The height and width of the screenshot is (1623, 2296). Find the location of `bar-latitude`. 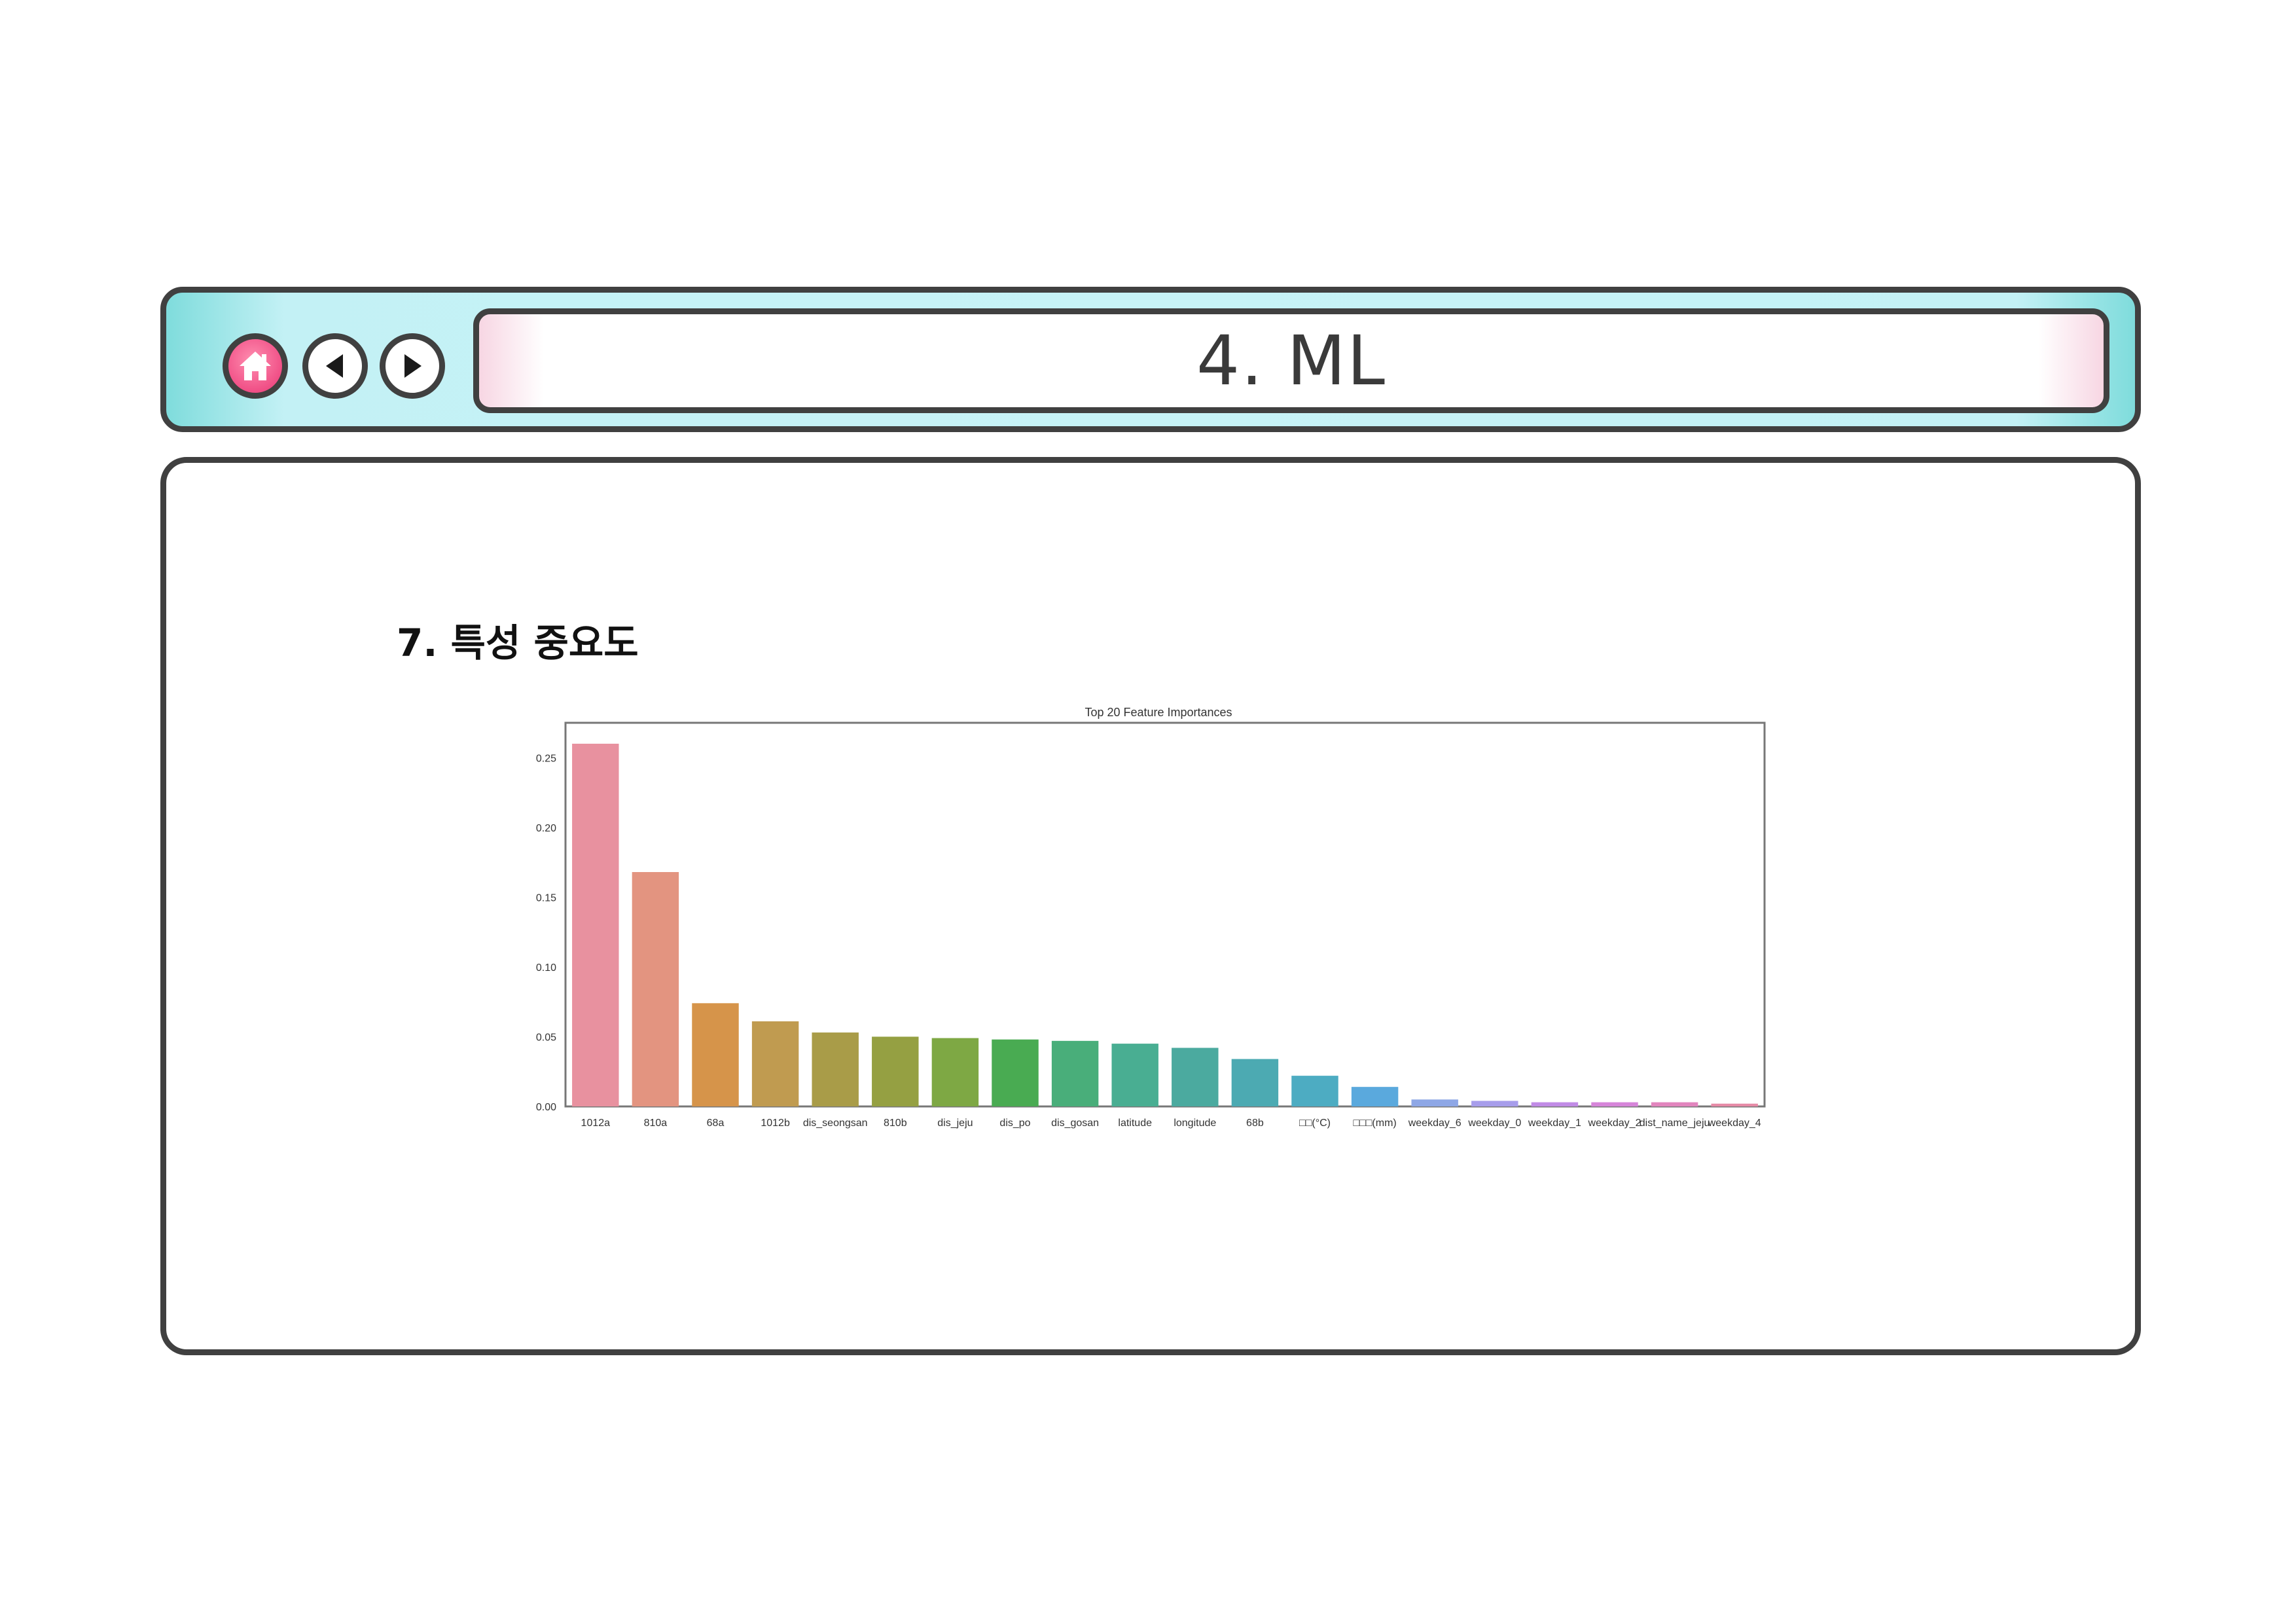

bar-latitude is located at coordinates (1134, 1075).